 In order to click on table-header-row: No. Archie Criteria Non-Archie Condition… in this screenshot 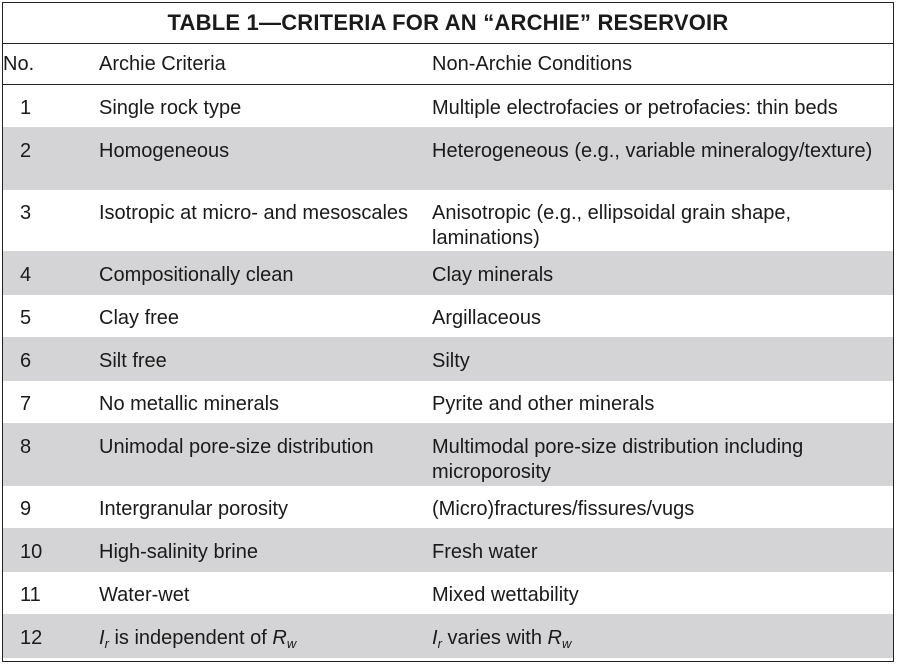, I will do `click(448, 64)`.